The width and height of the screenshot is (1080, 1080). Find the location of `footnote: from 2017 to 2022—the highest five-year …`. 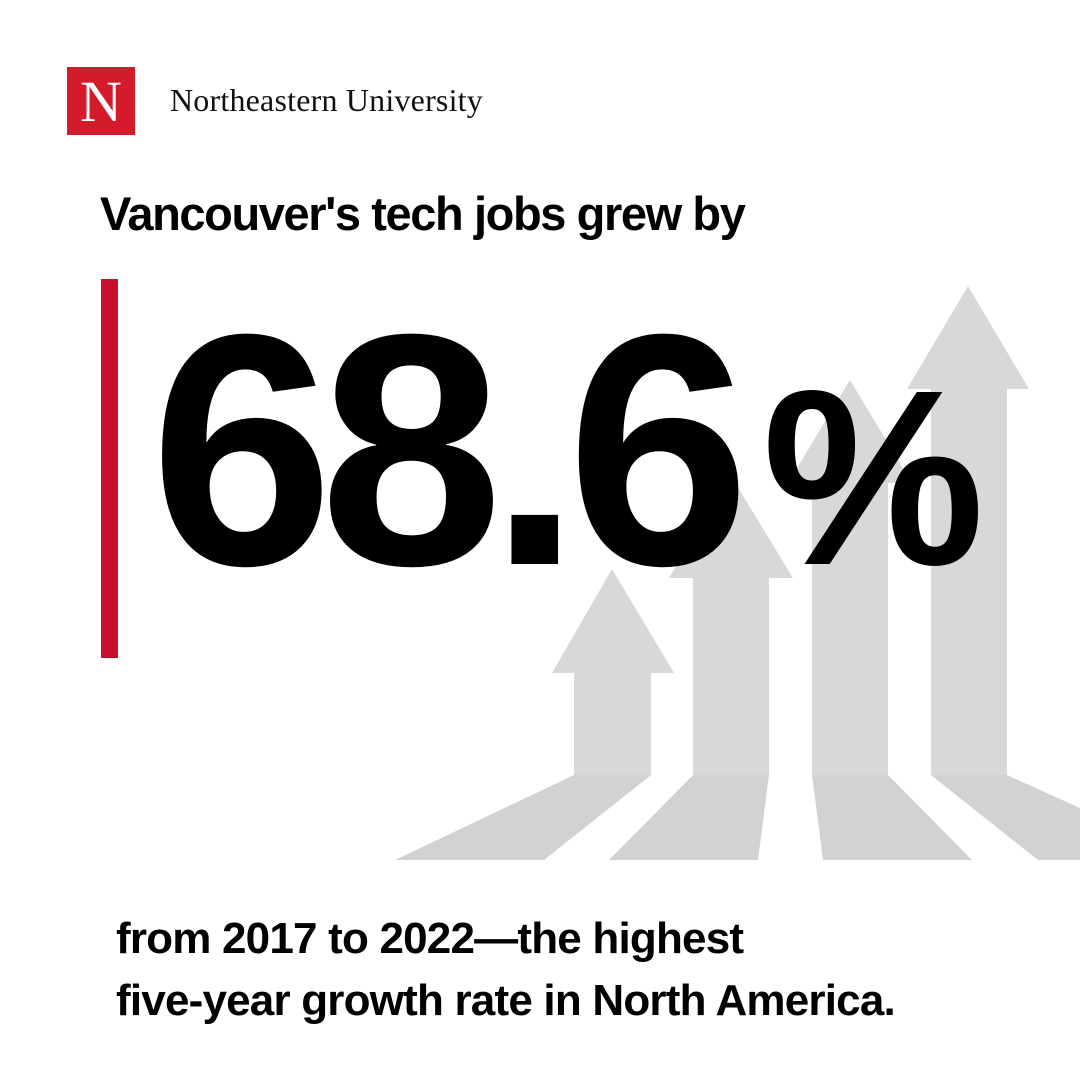

footnote: from 2017 to 2022—the highest five-year … is located at coordinates (506, 970).